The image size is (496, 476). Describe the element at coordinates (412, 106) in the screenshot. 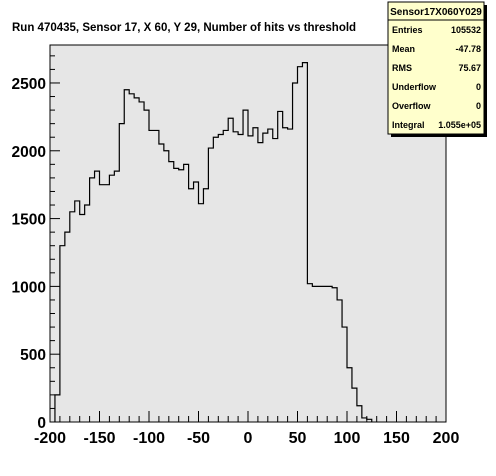

I see `stats-row-label: Overflow` at that location.